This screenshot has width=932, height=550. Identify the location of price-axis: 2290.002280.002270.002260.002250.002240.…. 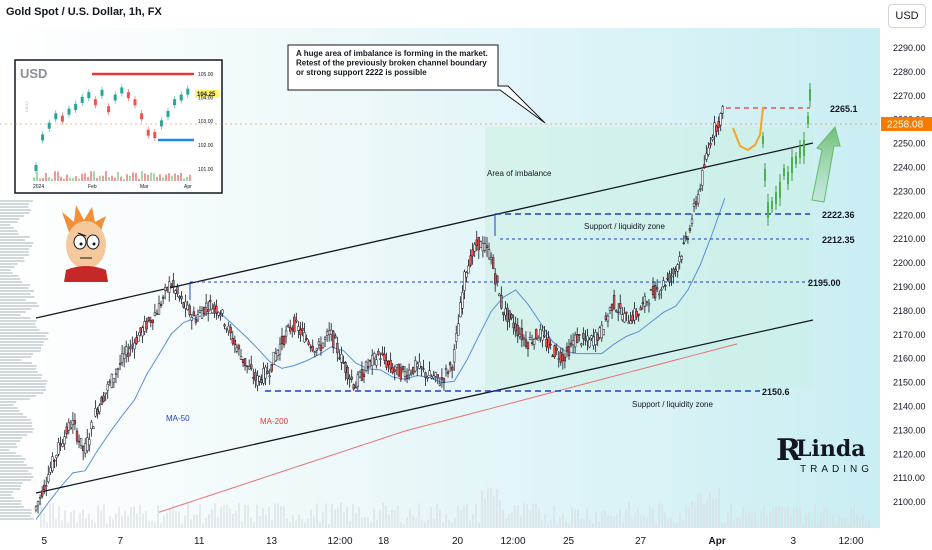
(909, 275).